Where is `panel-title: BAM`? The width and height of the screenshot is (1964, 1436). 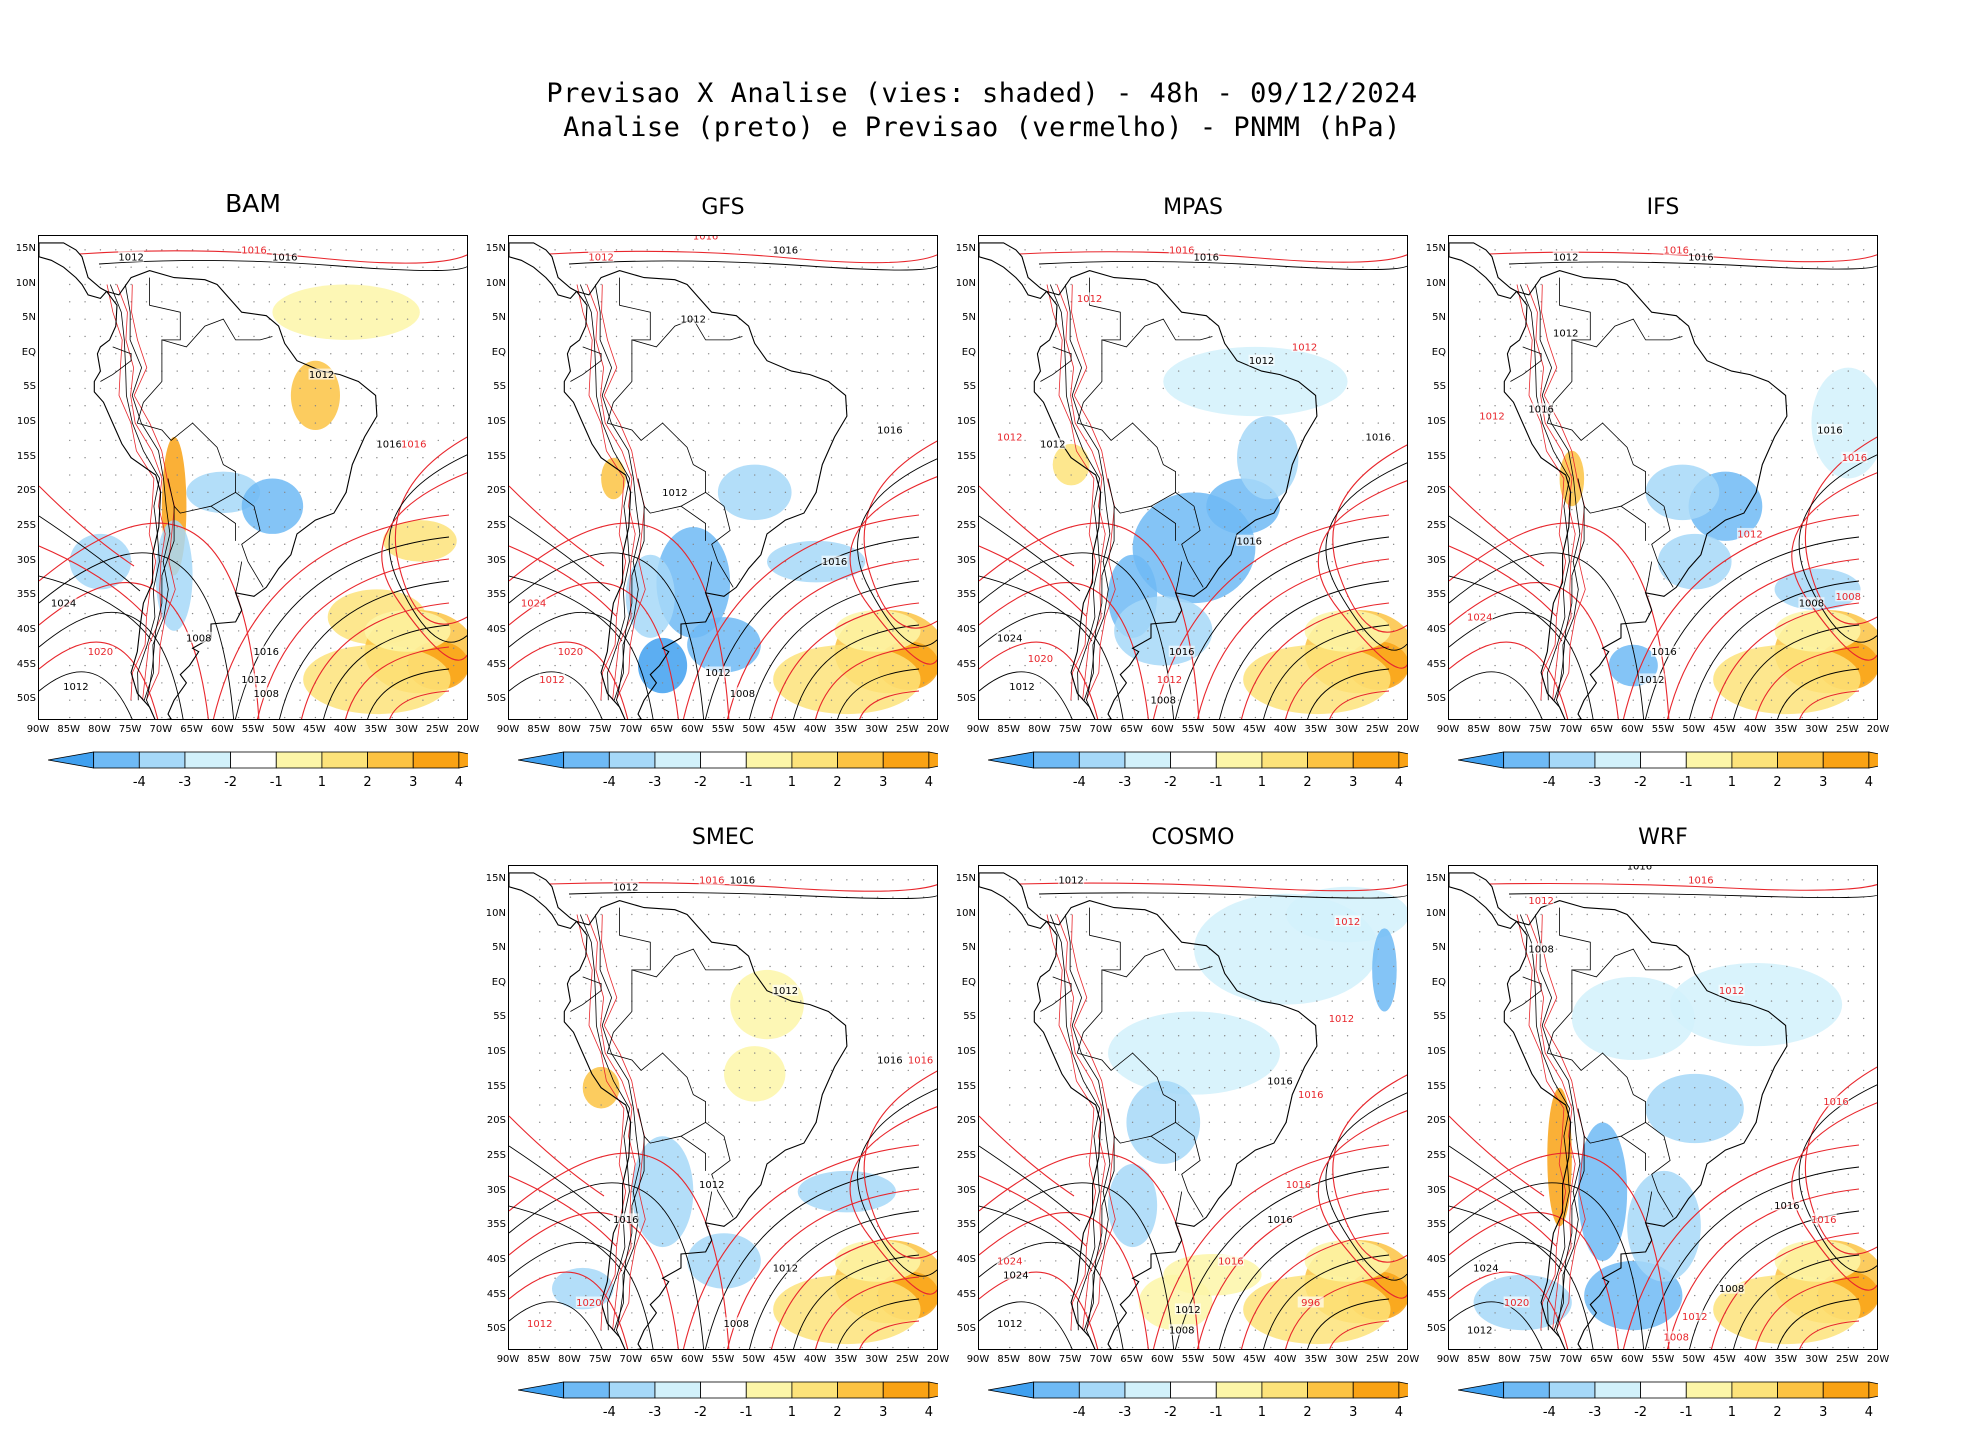
panel-title: BAM is located at coordinates (253, 203).